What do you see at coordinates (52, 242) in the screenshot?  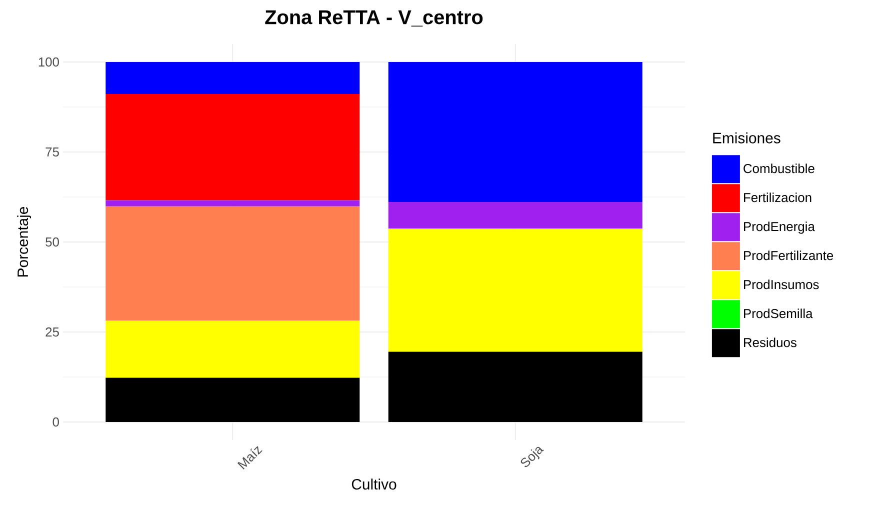 I see `y-tick-label: 50` at bounding box center [52, 242].